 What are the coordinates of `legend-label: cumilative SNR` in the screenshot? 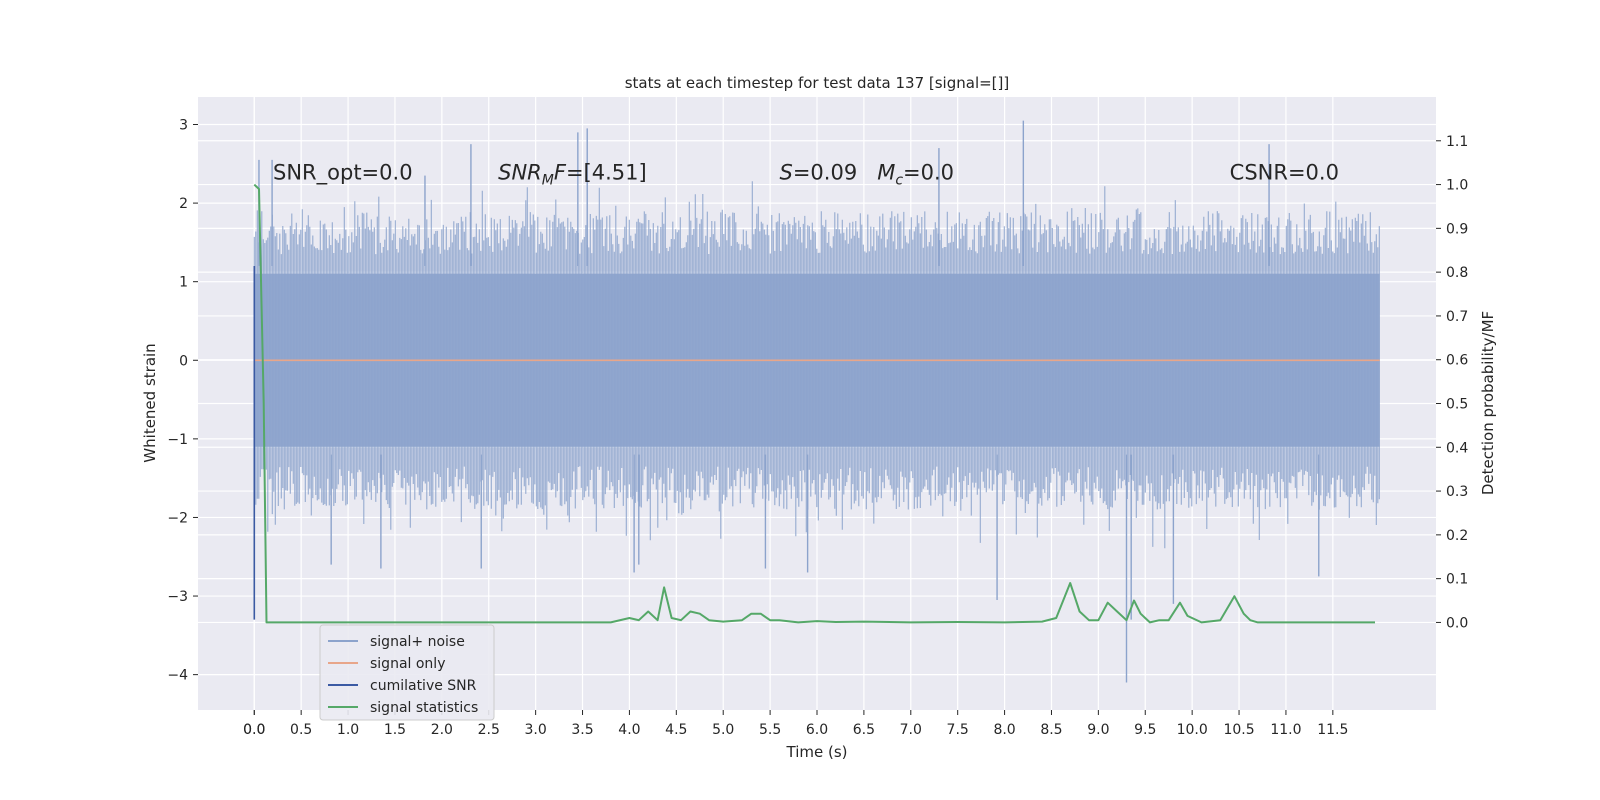 It's located at (423, 686).